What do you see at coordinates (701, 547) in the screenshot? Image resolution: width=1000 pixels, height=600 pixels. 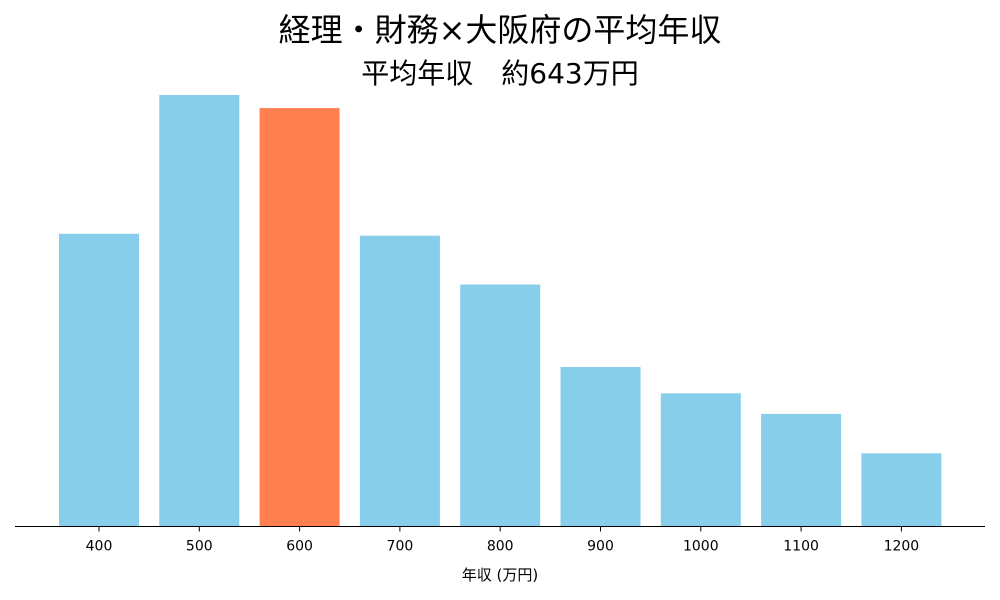 I see `x-tick-label-1000: 1000` at bounding box center [701, 547].